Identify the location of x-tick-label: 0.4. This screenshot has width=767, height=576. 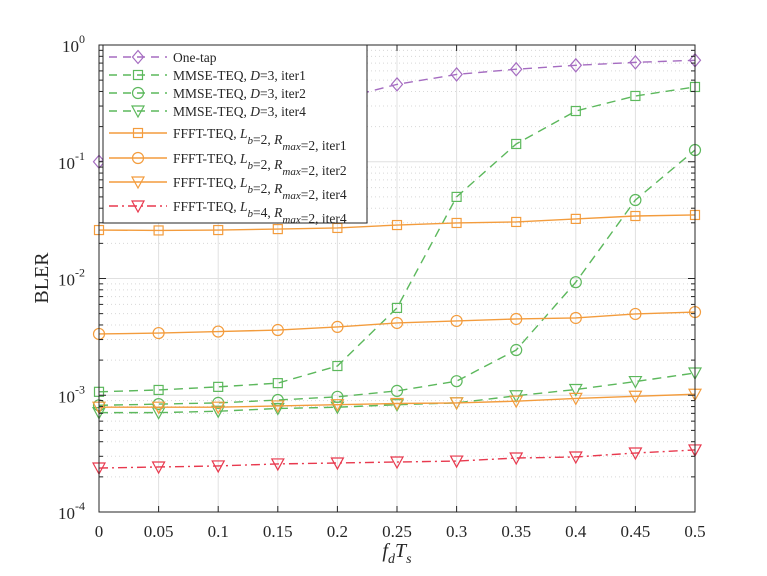
(576, 531).